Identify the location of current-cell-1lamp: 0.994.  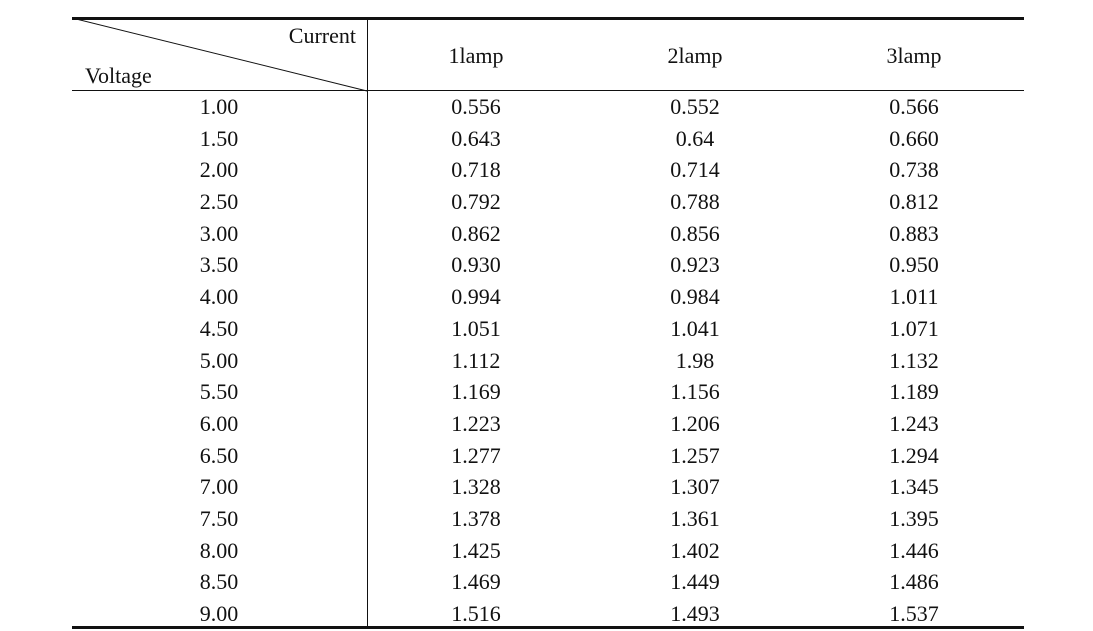
(476, 297).